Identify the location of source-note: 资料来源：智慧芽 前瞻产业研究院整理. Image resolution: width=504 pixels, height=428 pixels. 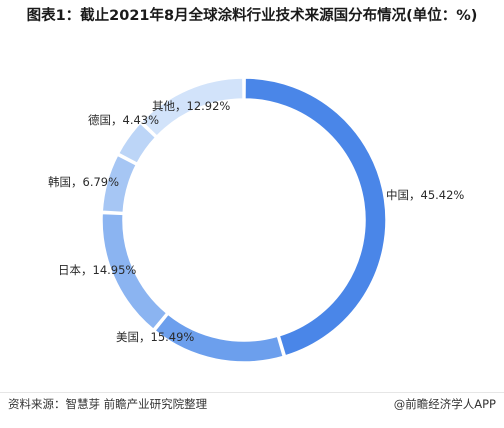
(108, 404).